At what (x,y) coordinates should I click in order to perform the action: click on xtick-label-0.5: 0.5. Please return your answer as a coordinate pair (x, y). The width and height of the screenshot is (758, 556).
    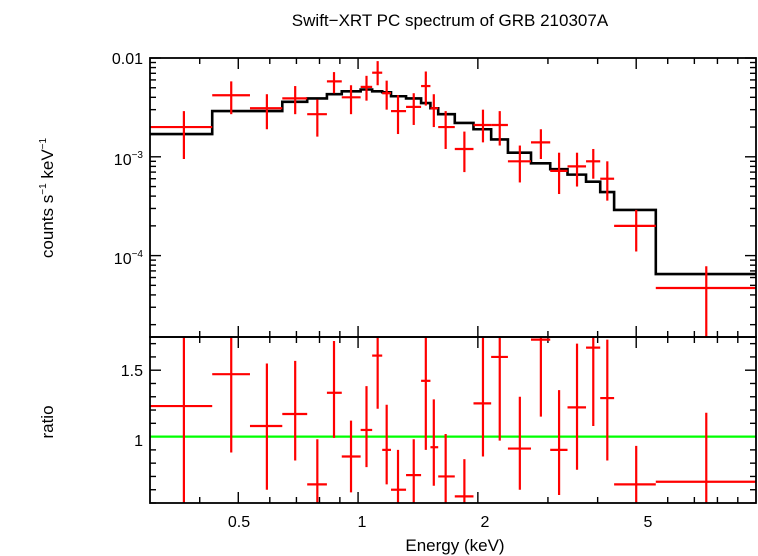
    Looking at the image, I should click on (239, 522).